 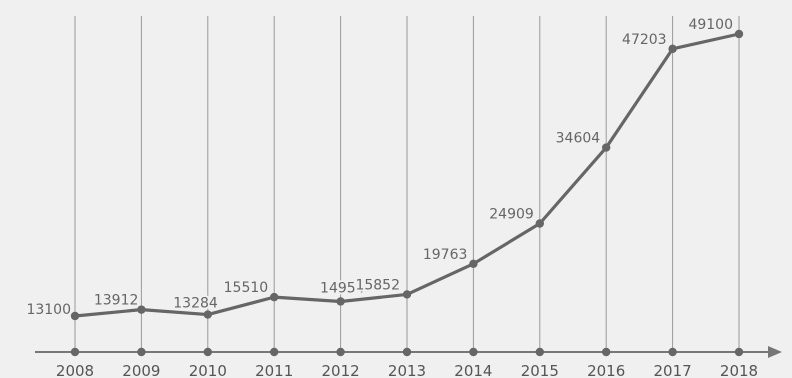 I want to click on data-label: 13284, so click(x=195, y=304).